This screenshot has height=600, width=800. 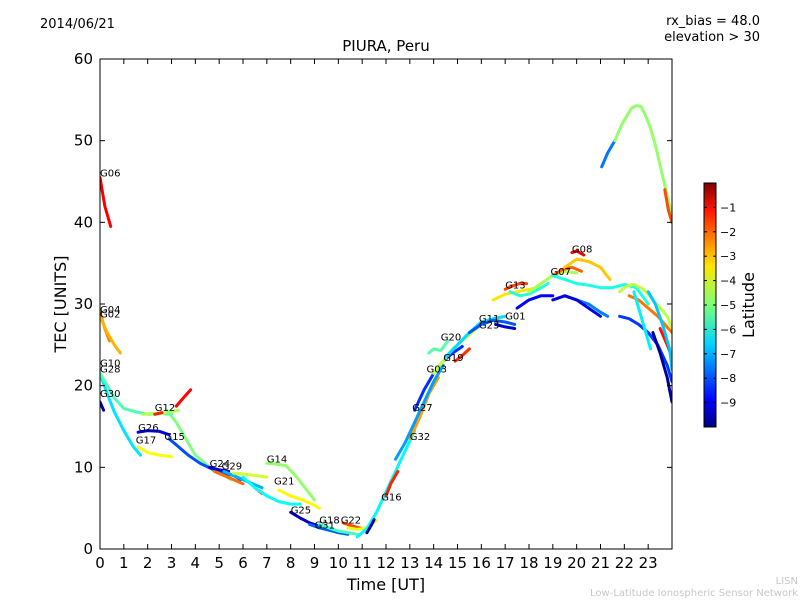 What do you see at coordinates (110, 310) in the screenshot?
I see `satellite-label: G04` at bounding box center [110, 310].